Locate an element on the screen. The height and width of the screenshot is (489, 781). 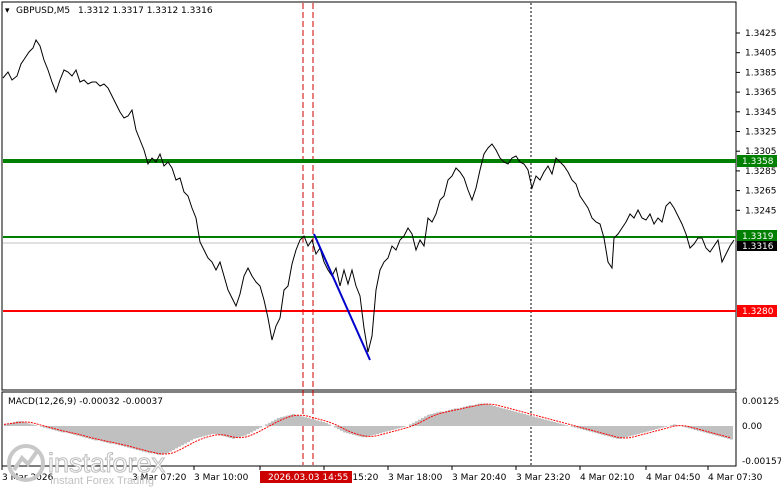
time-tick-label: 3 Mar 18:00 is located at coordinates (415, 478).